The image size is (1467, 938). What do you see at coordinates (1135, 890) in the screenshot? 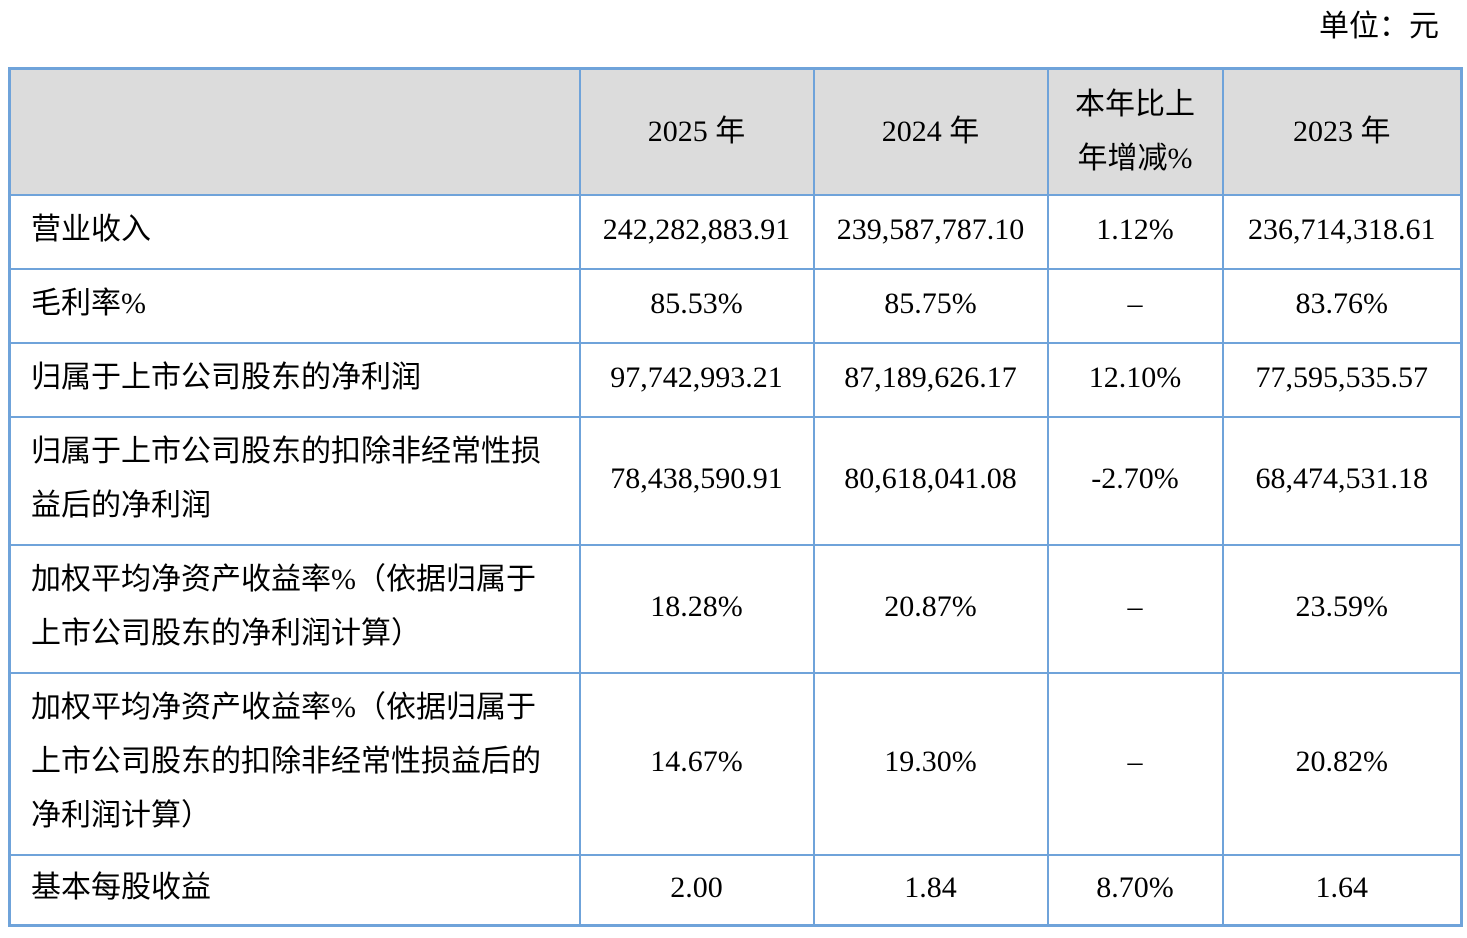
I see `row-value: 8.70%` at bounding box center [1135, 890].